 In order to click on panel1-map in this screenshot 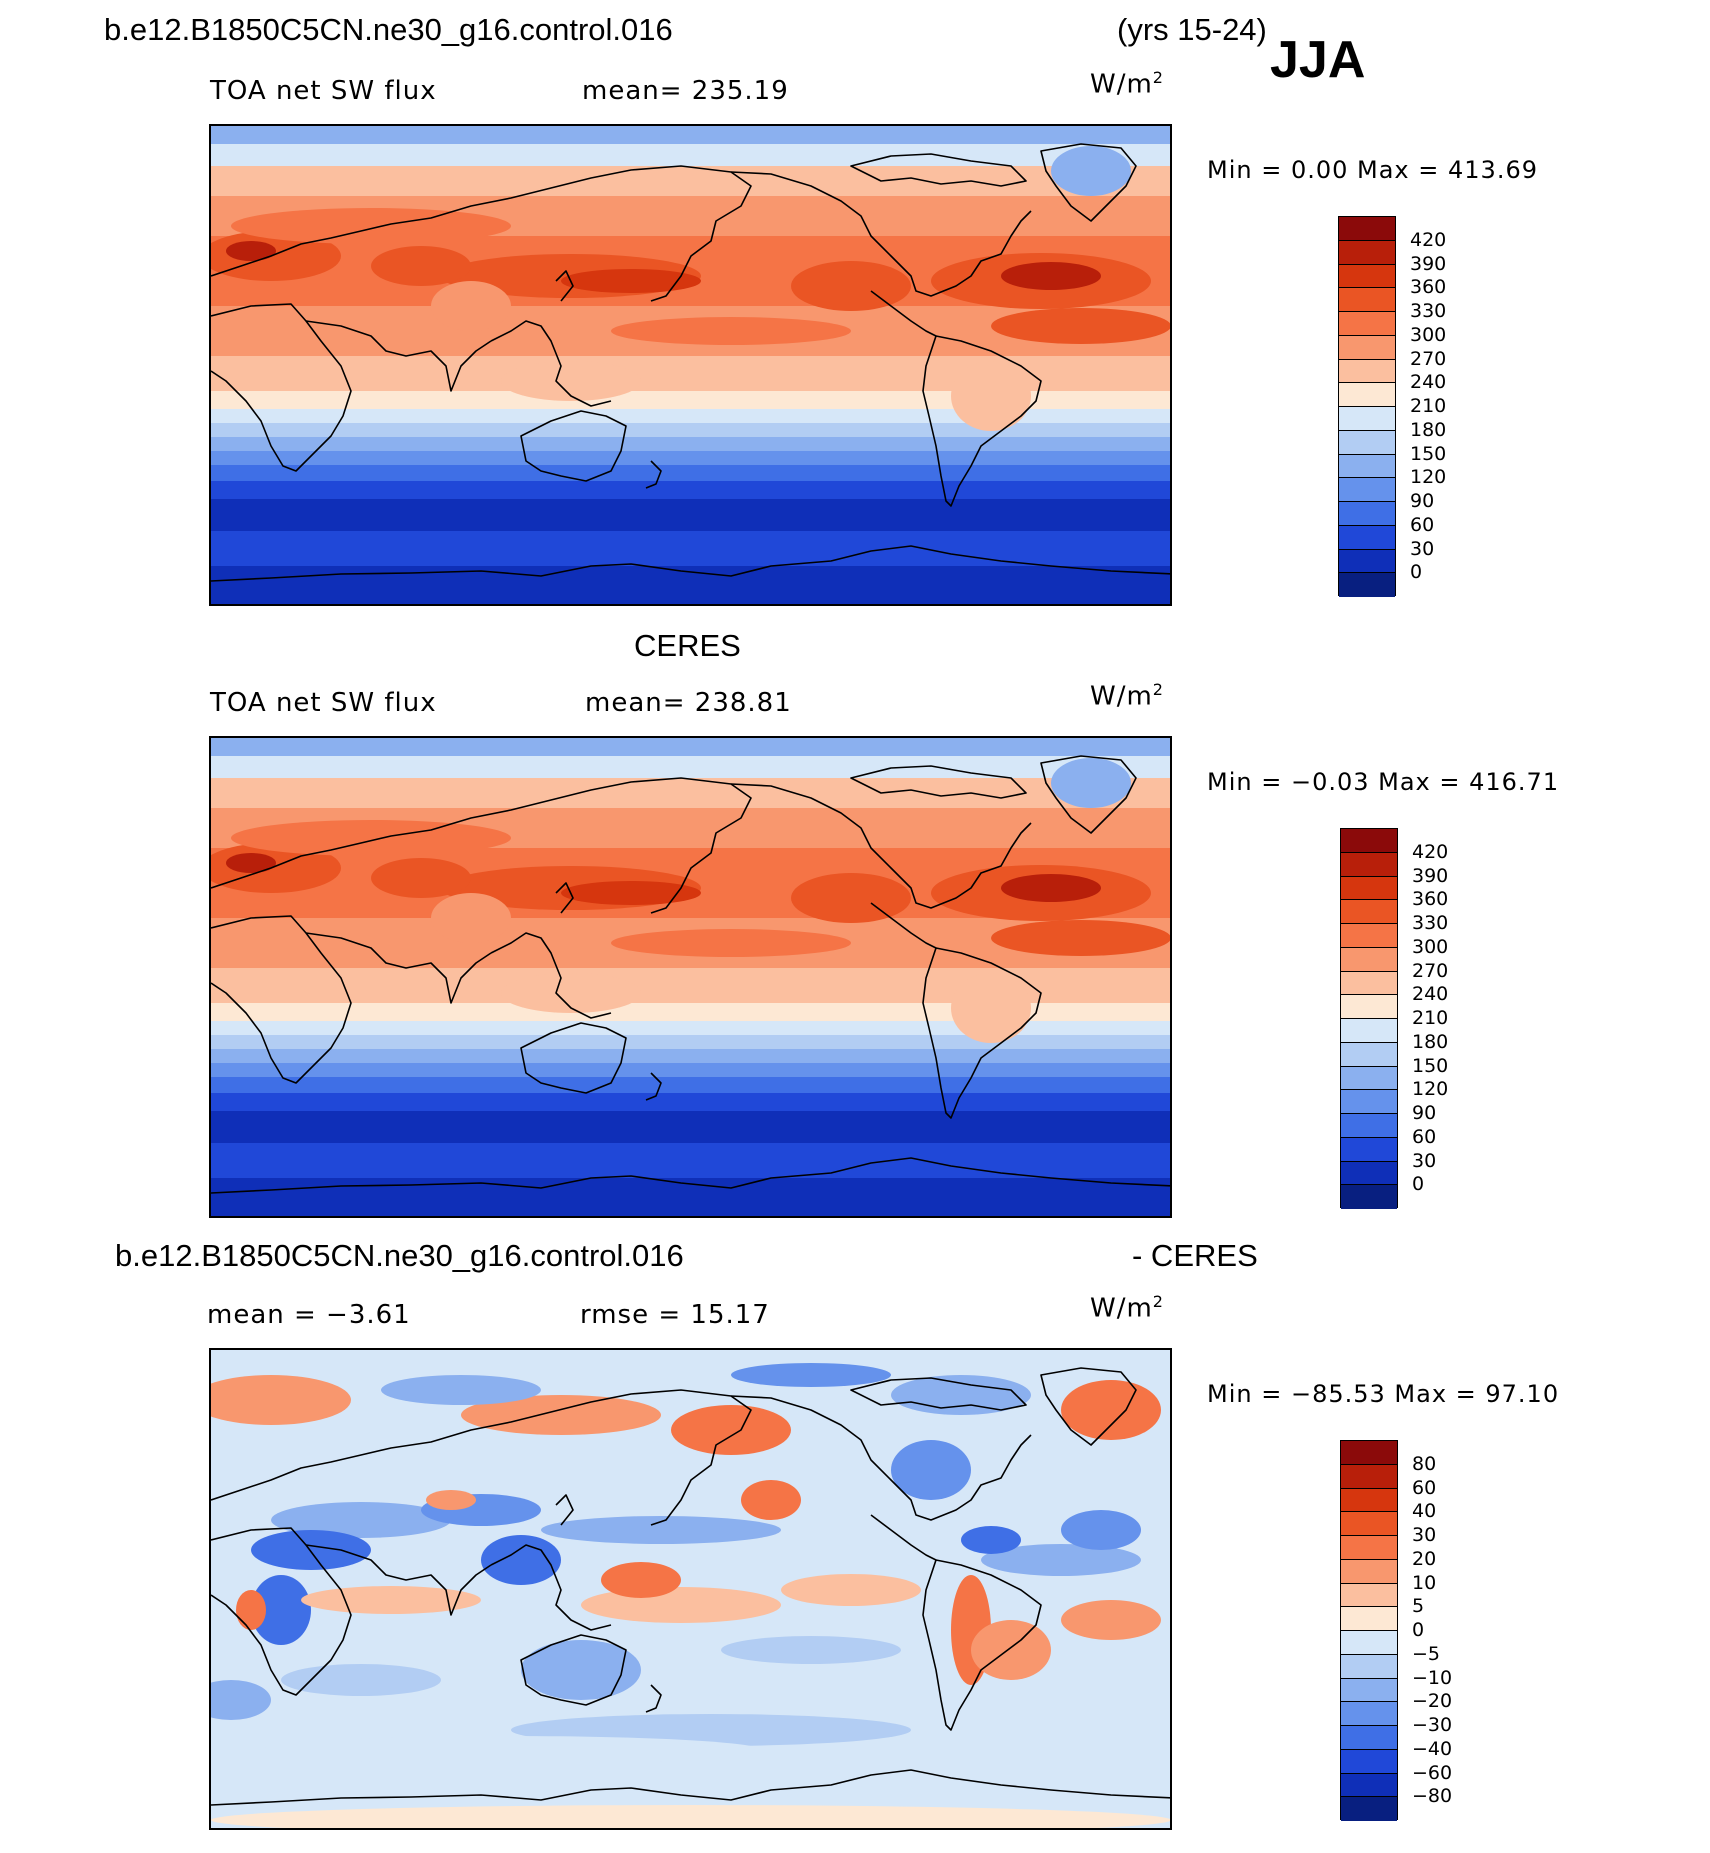, I will do `click(690, 365)`.